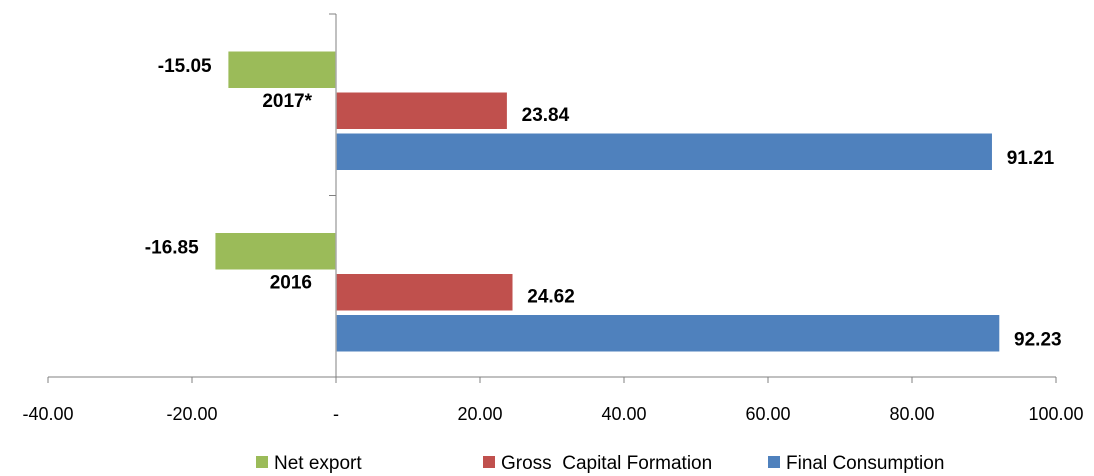 This screenshot has width=1094, height=476. Describe the element at coordinates (664, 152) in the screenshot. I see `bar-final-consumption-2017` at that location.